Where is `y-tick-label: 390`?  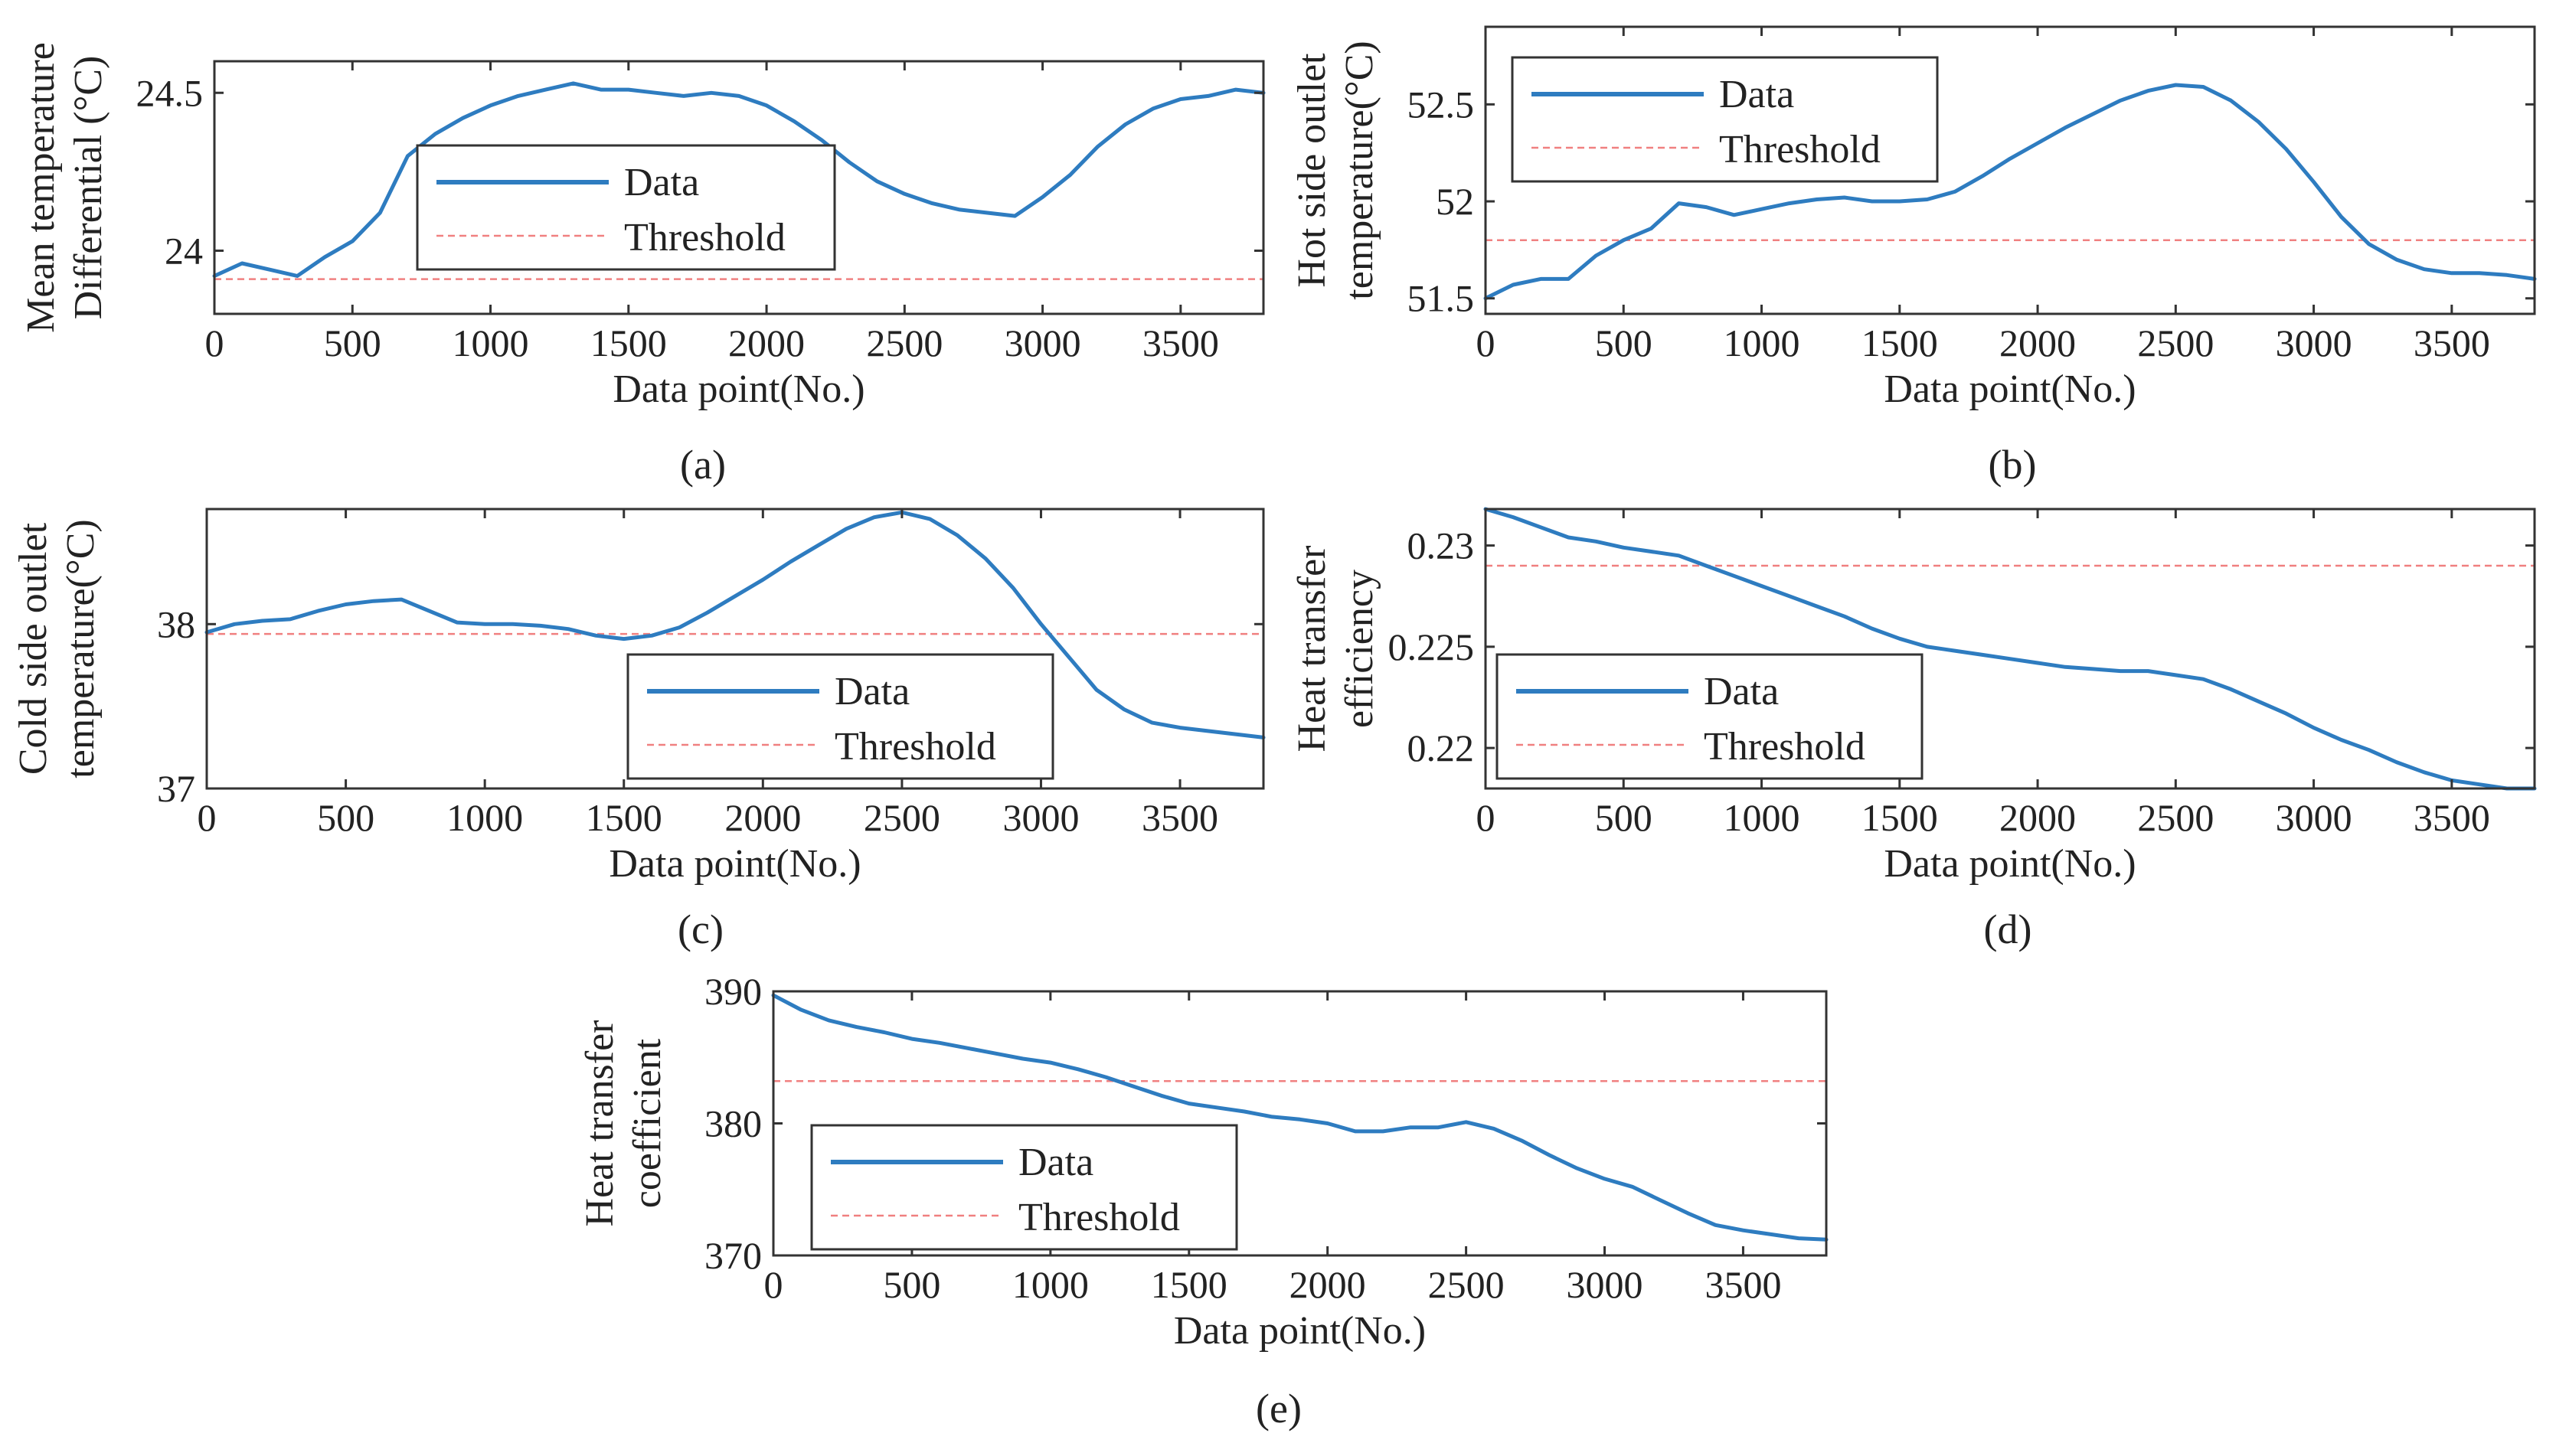
y-tick-label: 390 is located at coordinates (733, 992).